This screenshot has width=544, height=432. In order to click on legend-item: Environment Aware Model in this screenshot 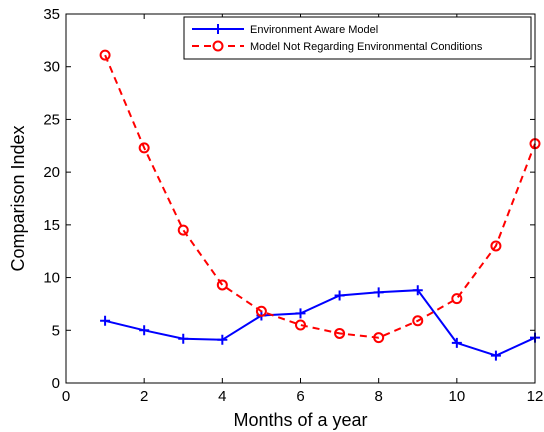, I will do `click(285, 30)`.